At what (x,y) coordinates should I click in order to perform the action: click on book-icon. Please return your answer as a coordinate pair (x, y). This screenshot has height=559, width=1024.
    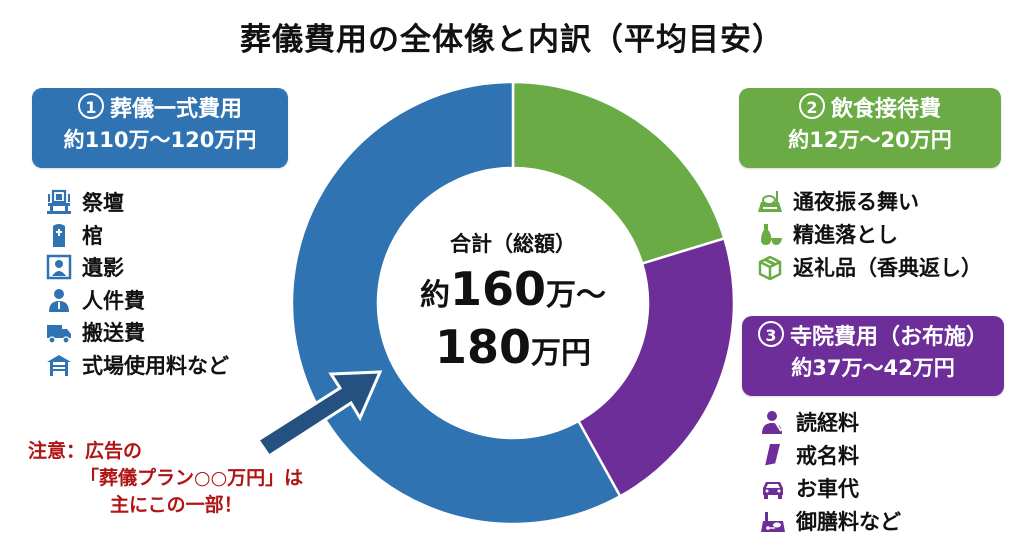
    Looking at the image, I should click on (773, 455).